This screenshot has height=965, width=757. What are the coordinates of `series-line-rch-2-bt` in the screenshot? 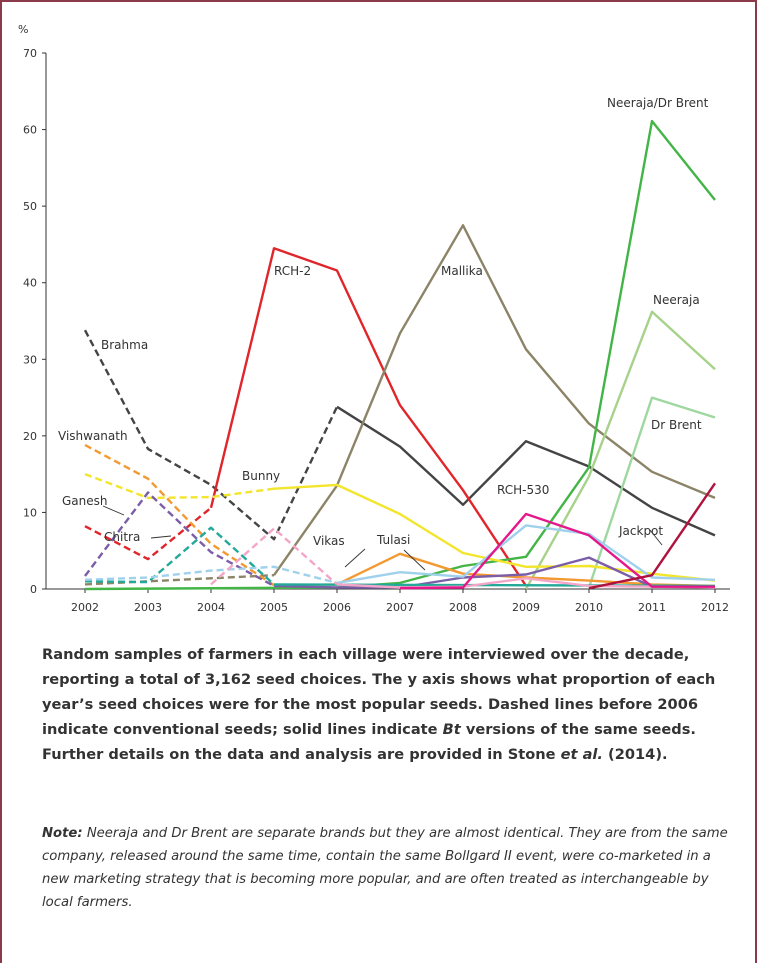 It's located at (368, 417).